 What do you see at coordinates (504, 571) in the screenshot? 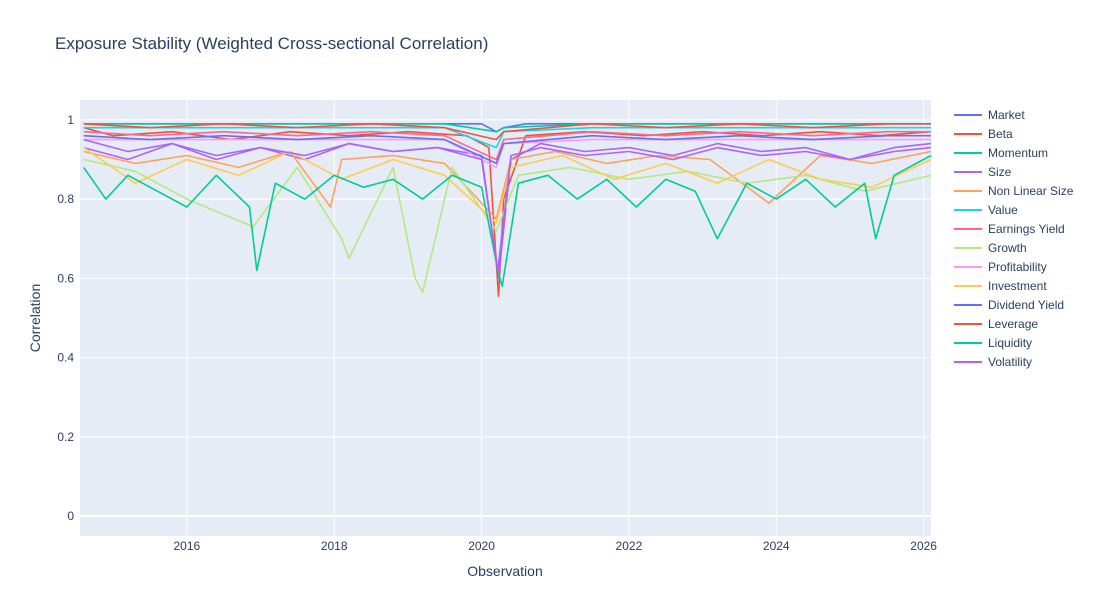
I see `x-axis-title: Observation` at bounding box center [504, 571].